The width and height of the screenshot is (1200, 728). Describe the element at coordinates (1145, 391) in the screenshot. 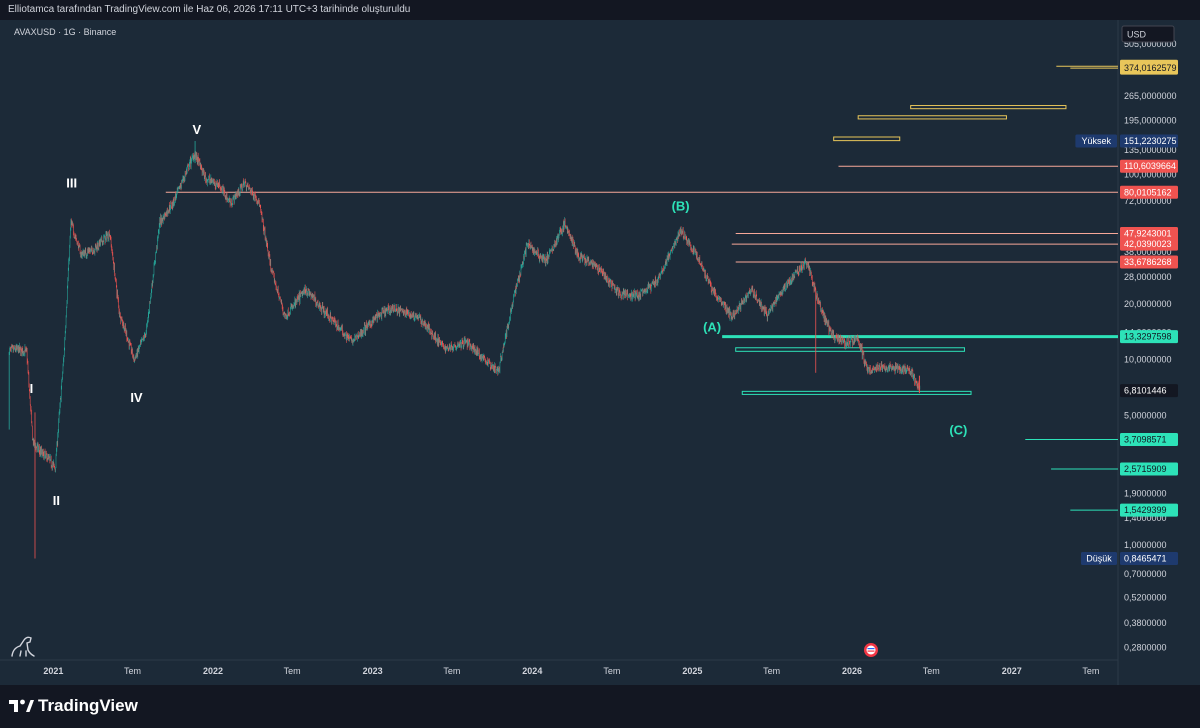

I see `price-badge-label: 6,8101446` at that location.